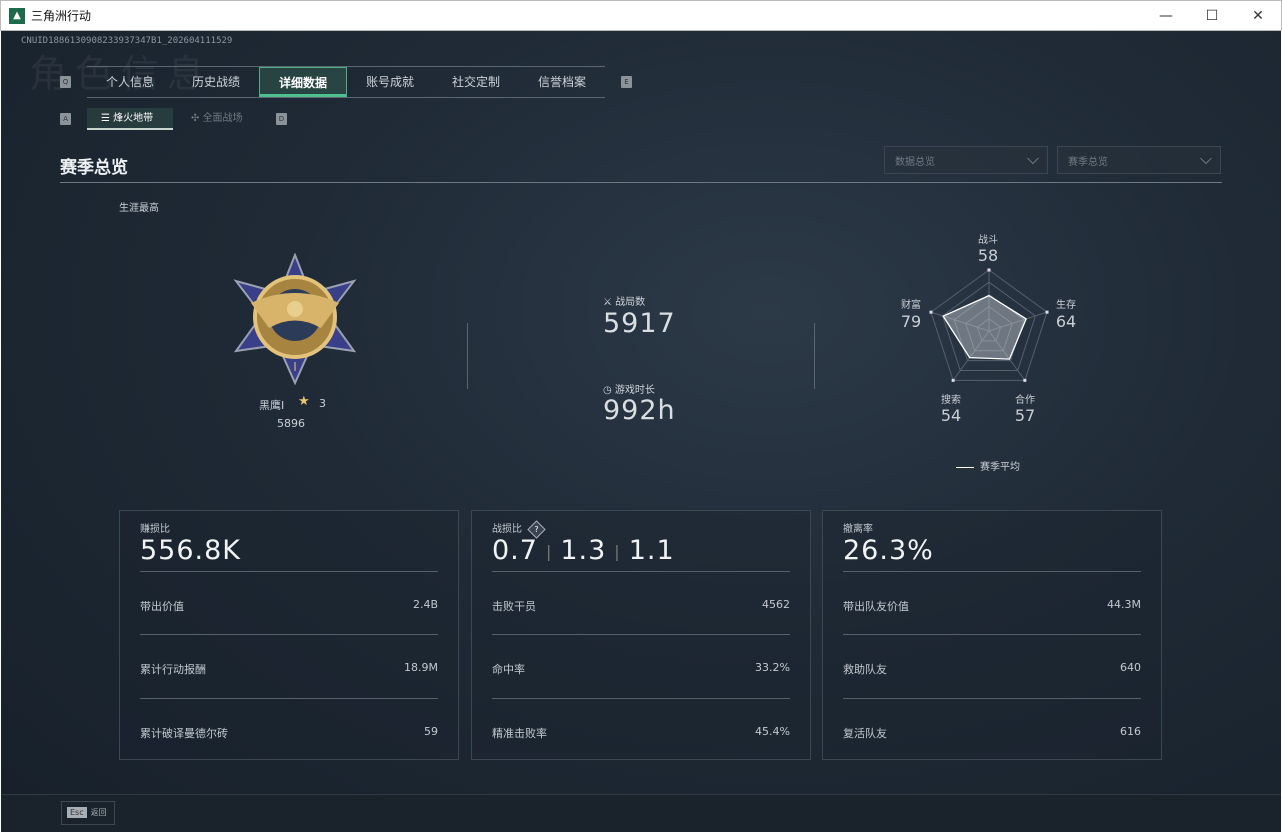 The width and height of the screenshot is (1282, 832). What do you see at coordinates (992, 730) in the screenshot?
I see `stat-row: 复活队友 616` at bounding box center [992, 730].